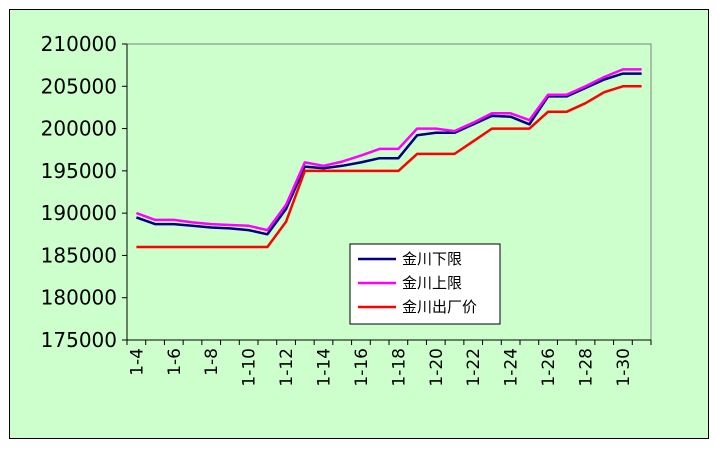 The height and width of the screenshot is (450, 720). What do you see at coordinates (79, 340) in the screenshot?
I see `y-tick-label: 175000` at bounding box center [79, 340].